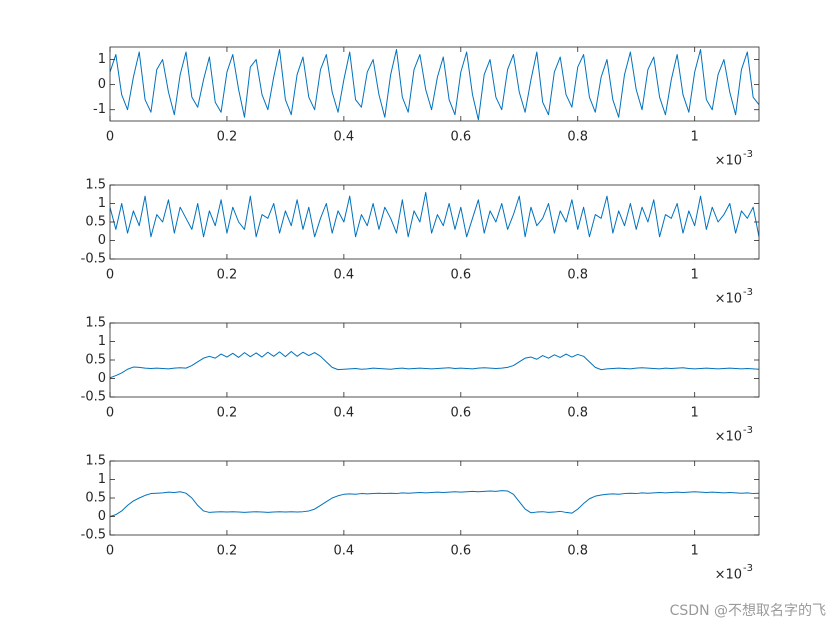 This screenshot has height=630, width=840. What do you see at coordinates (748, 611) in the screenshot?
I see `watermark: CSDN @不想取名字的飞` at bounding box center [748, 611].